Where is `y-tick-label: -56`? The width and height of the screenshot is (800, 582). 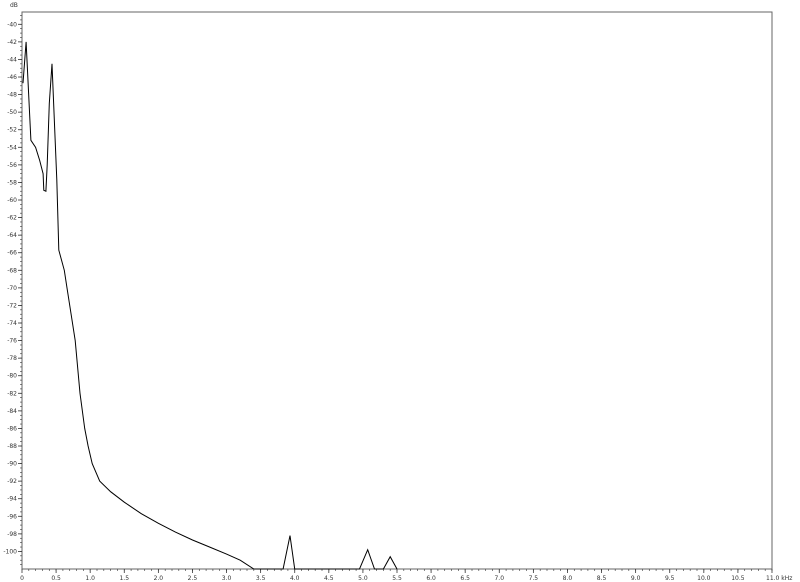
y-tick-label: -56 is located at coordinates (12, 165).